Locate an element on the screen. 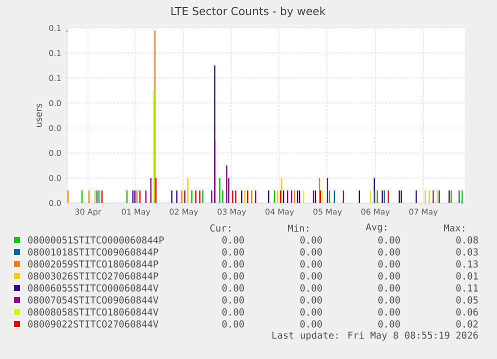 Image resolution: width=497 pixels, height=359 pixels. text: 0.08 is located at coordinates (467, 240).